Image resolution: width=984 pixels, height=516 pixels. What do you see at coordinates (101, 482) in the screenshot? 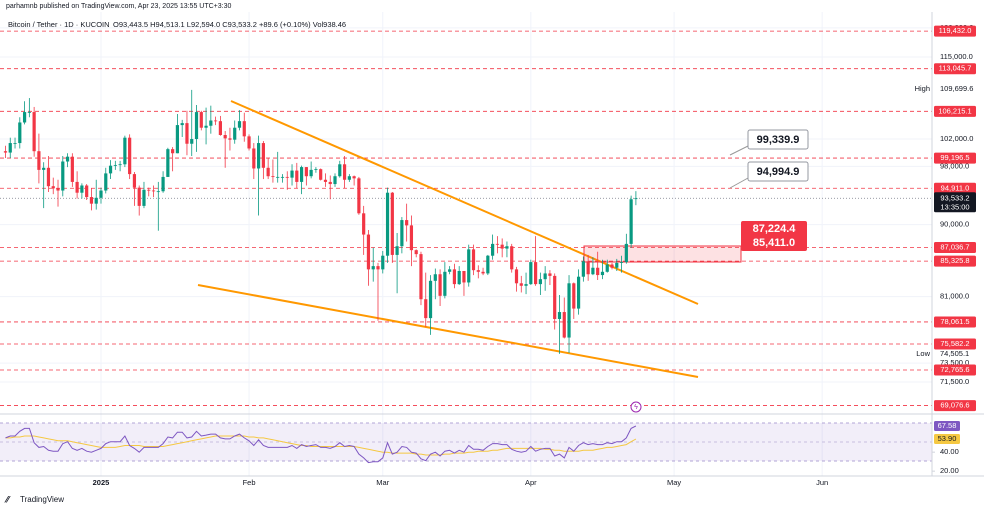
I see `x-tick-label: 2025` at bounding box center [101, 482].